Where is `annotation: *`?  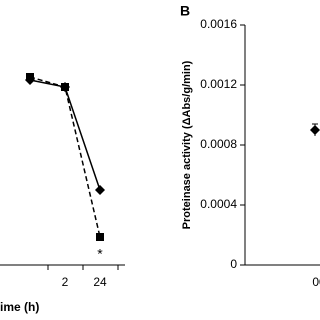
annotation: * is located at coordinates (100, 254).